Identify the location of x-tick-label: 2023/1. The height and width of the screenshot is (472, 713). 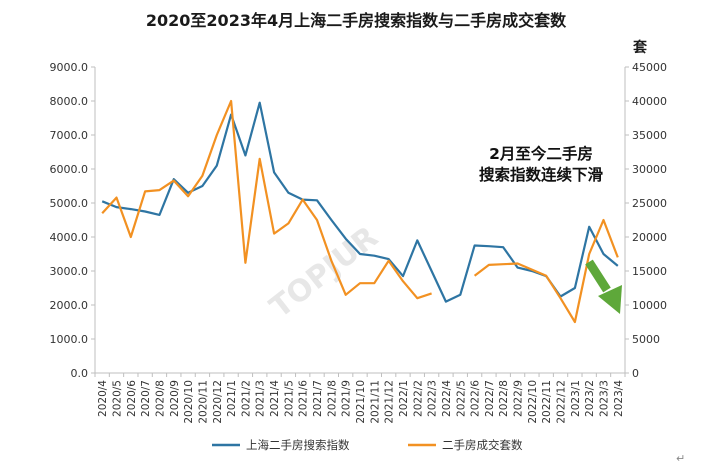
(576, 398).